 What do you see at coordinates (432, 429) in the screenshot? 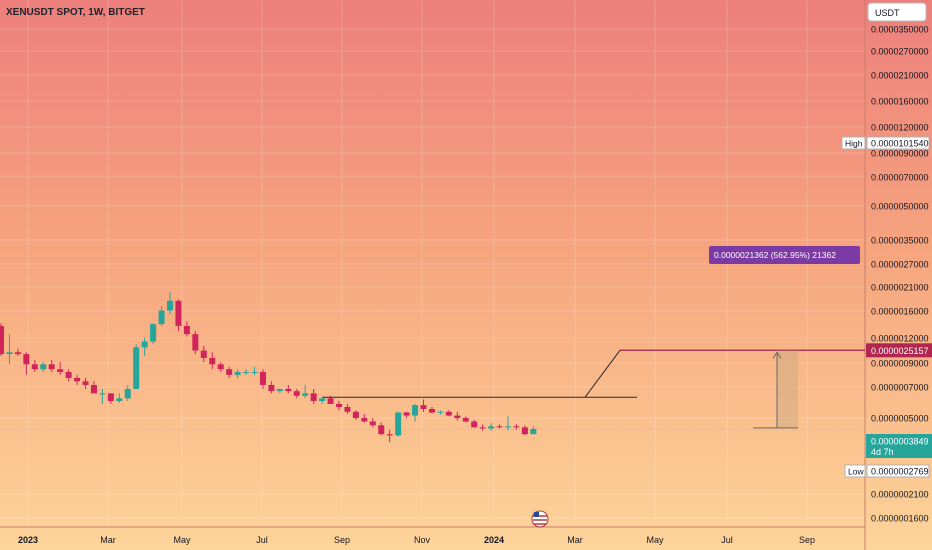
I see `grid-lines` at bounding box center [432, 429].